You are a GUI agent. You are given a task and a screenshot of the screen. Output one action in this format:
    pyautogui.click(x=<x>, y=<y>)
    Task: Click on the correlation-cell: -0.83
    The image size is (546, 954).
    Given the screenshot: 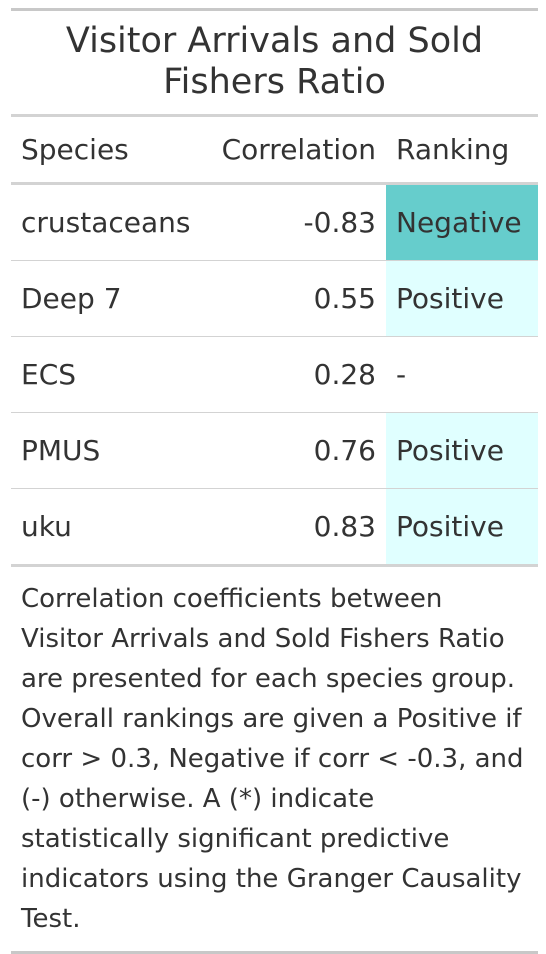 What is the action you would take?
    pyautogui.click(x=298, y=222)
    